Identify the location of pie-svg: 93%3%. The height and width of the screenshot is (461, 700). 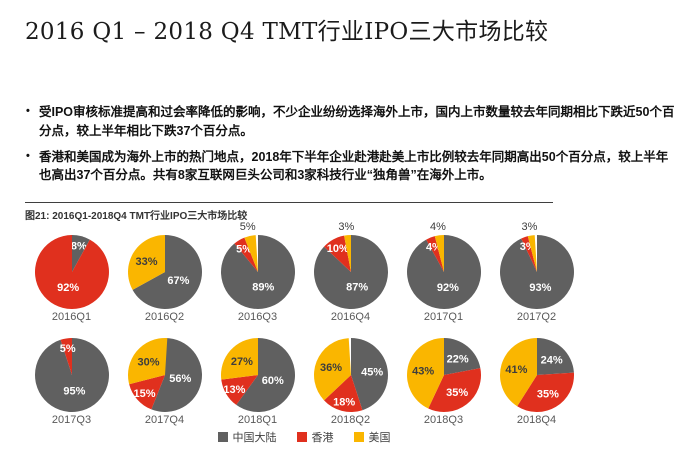
(536, 272).